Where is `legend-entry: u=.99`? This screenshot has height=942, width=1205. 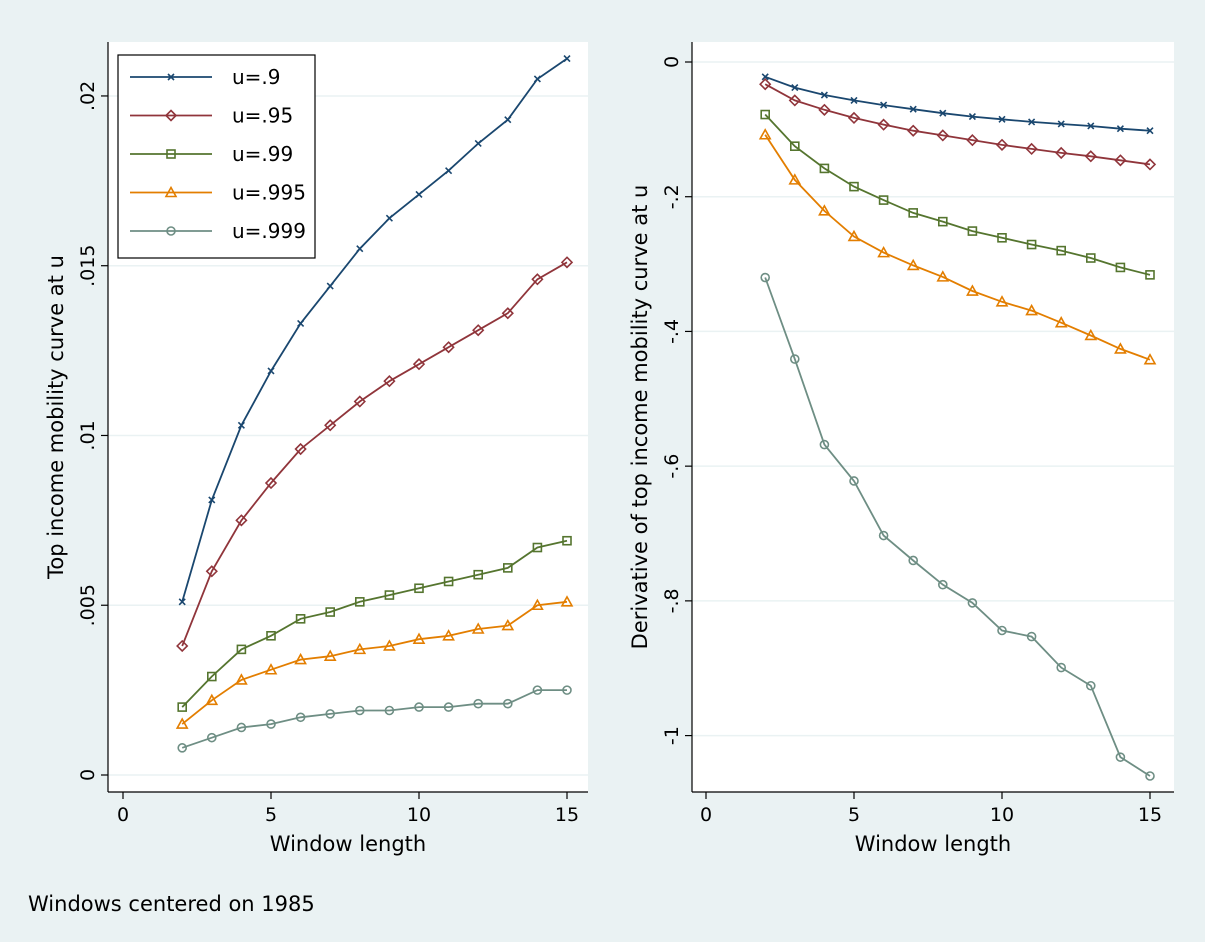
legend-entry: u=.99 is located at coordinates (211, 154).